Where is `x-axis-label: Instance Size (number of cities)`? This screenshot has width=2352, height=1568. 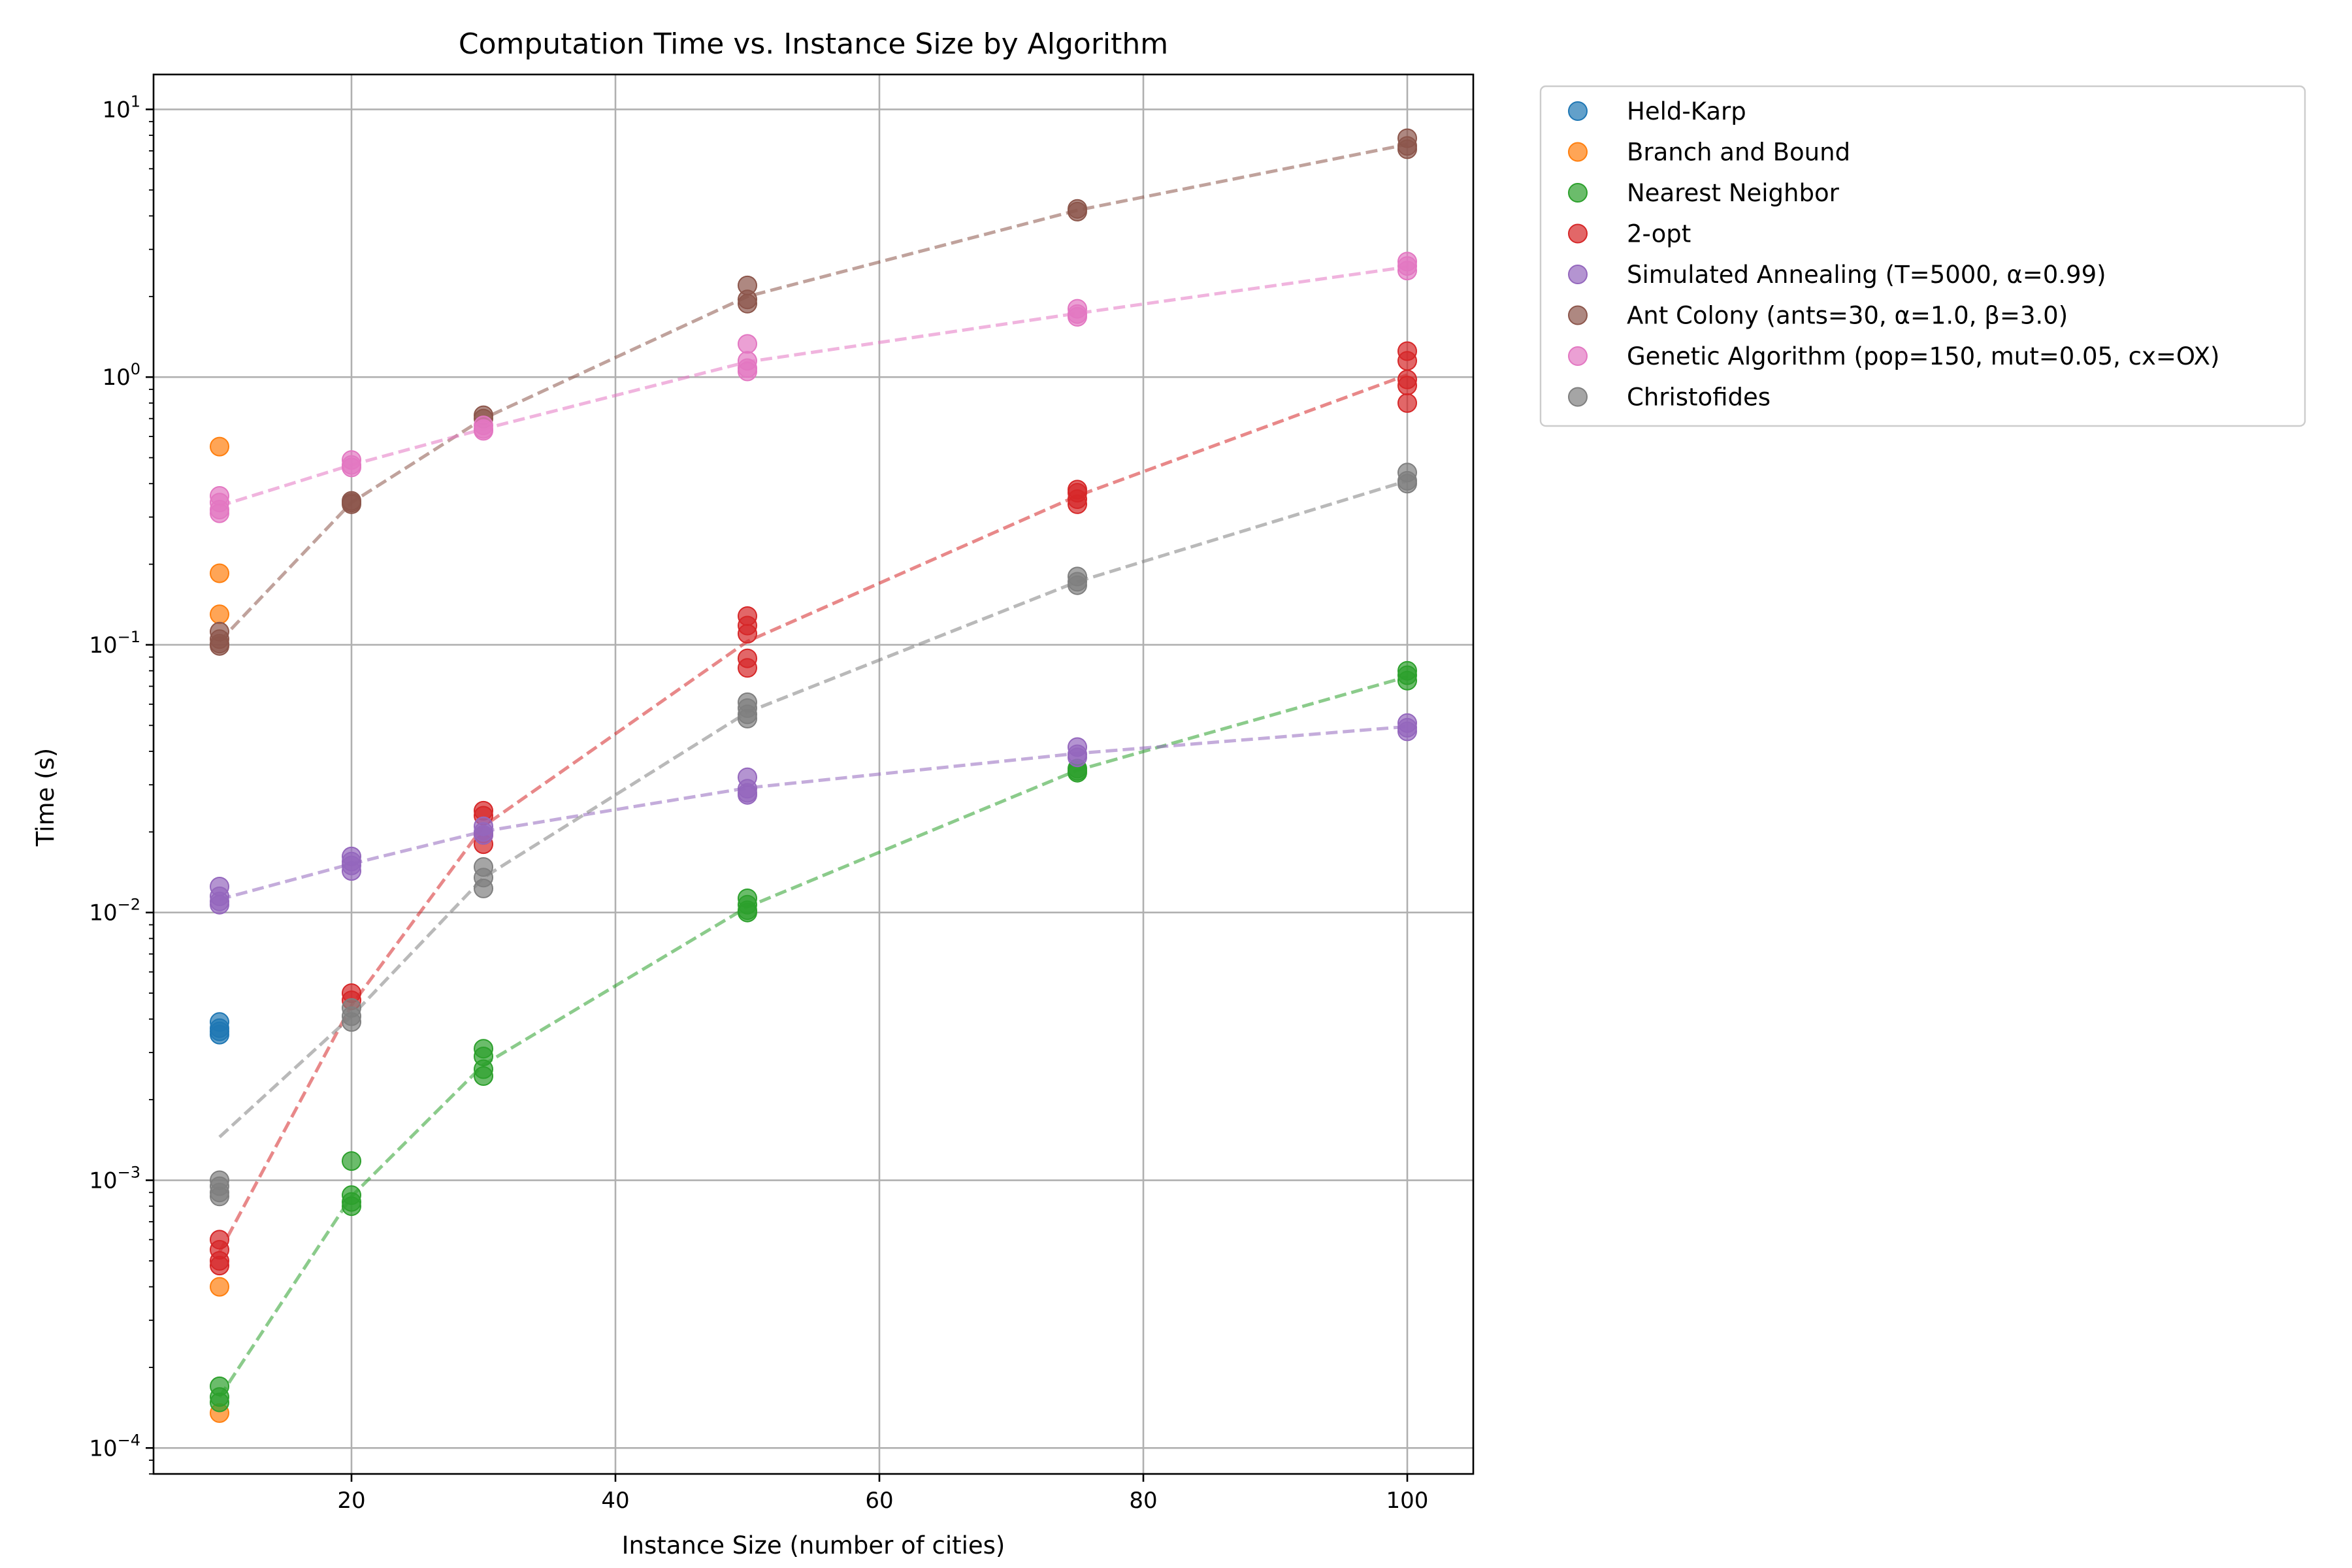
x-axis-label: Instance Size (number of cities) is located at coordinates (813, 1545).